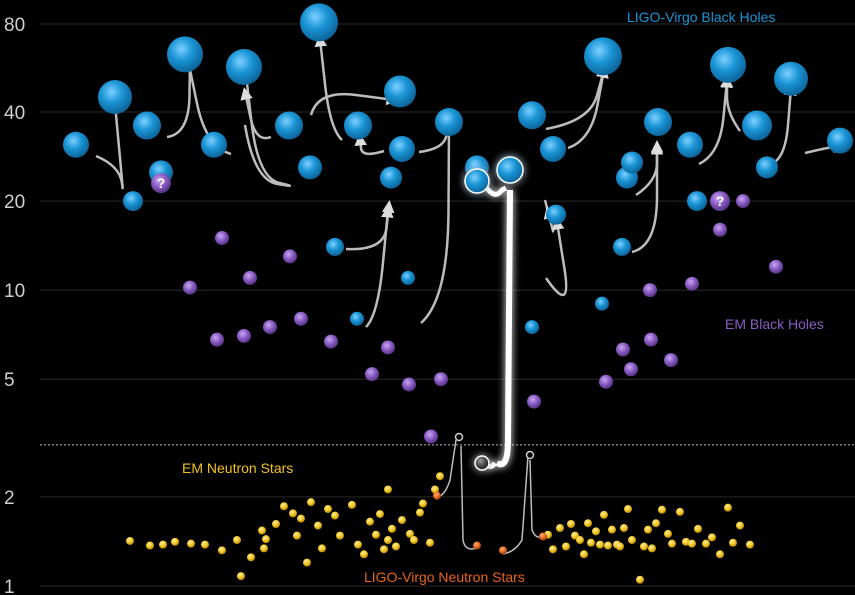 This screenshot has height=595, width=855. Describe the element at coordinates (530, 455) in the screenshot. I see `ns-merger-remnant` at that location.